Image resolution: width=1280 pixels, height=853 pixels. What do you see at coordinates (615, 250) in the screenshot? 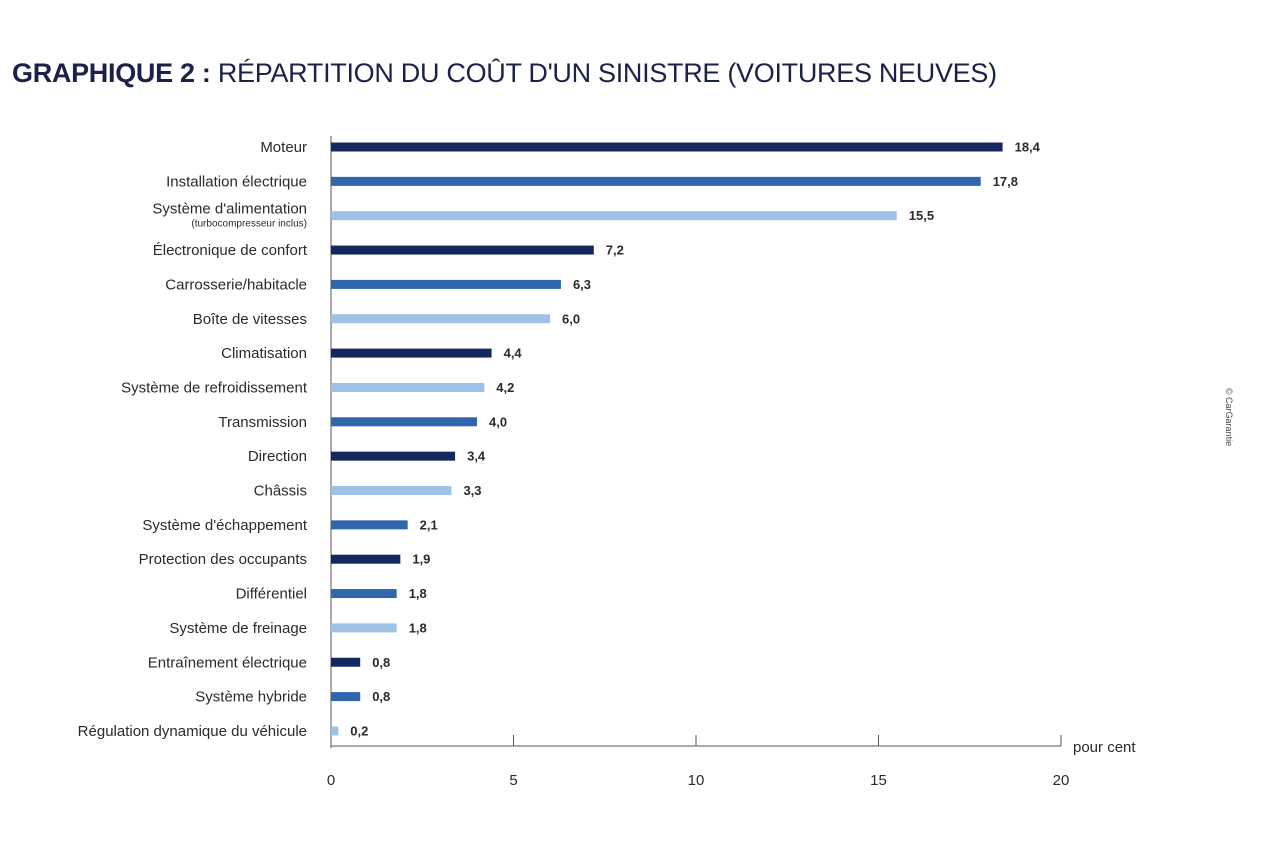
I see `value-label: 7,2` at bounding box center [615, 250].